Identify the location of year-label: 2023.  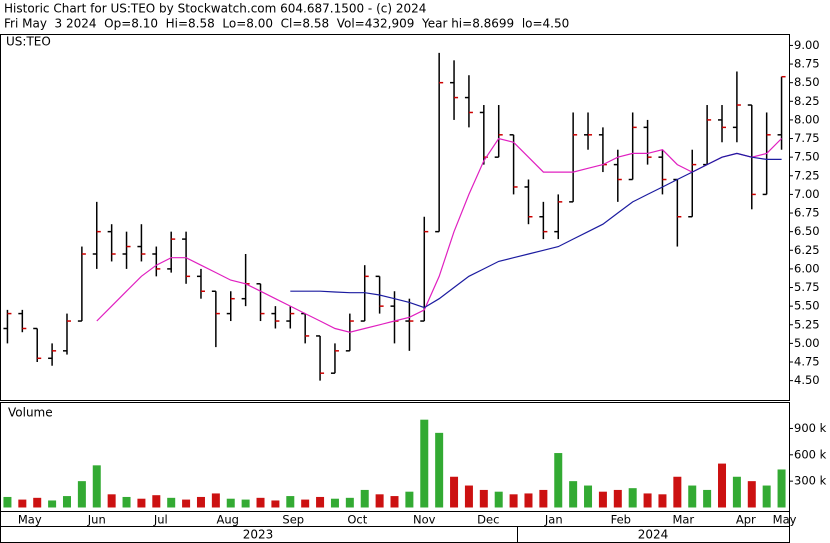
(258, 535).